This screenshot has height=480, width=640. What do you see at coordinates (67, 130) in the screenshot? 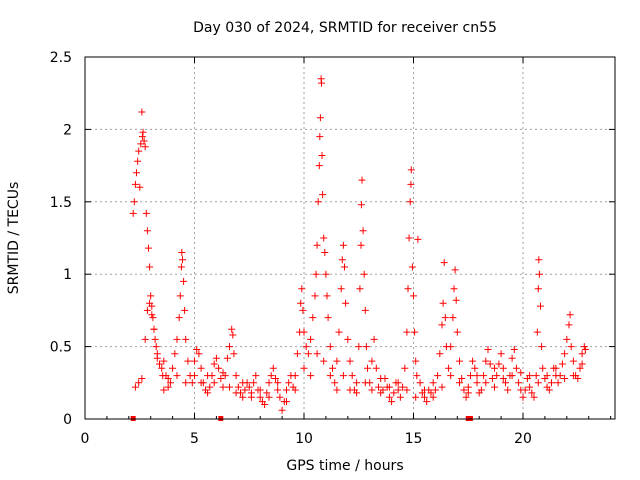
I see `y-tick-label: 2` at bounding box center [67, 130].